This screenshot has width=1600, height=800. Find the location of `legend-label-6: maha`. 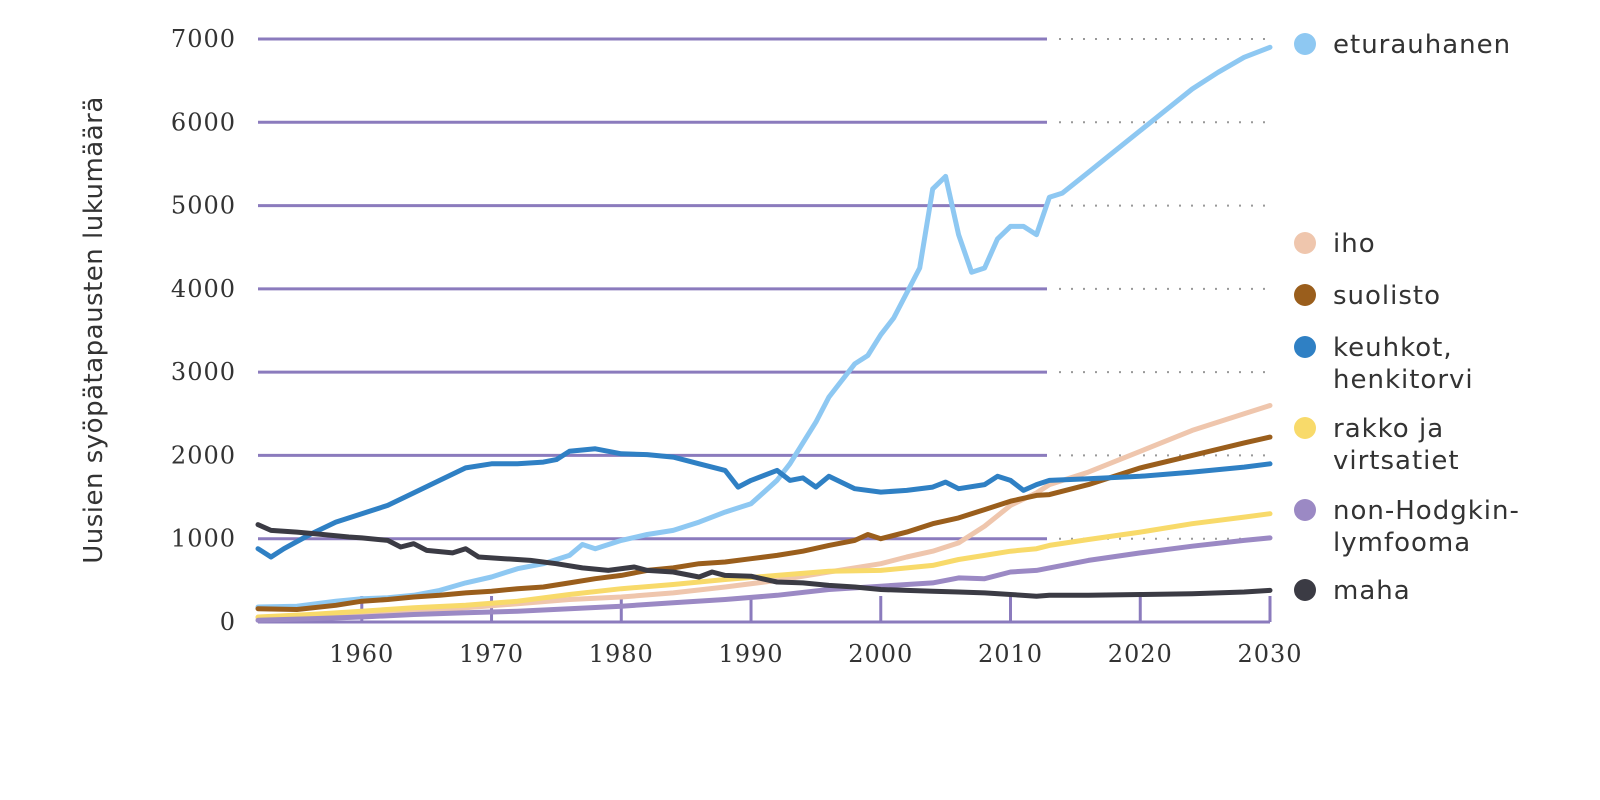

legend-label-6: maha is located at coordinates (1372, 591).